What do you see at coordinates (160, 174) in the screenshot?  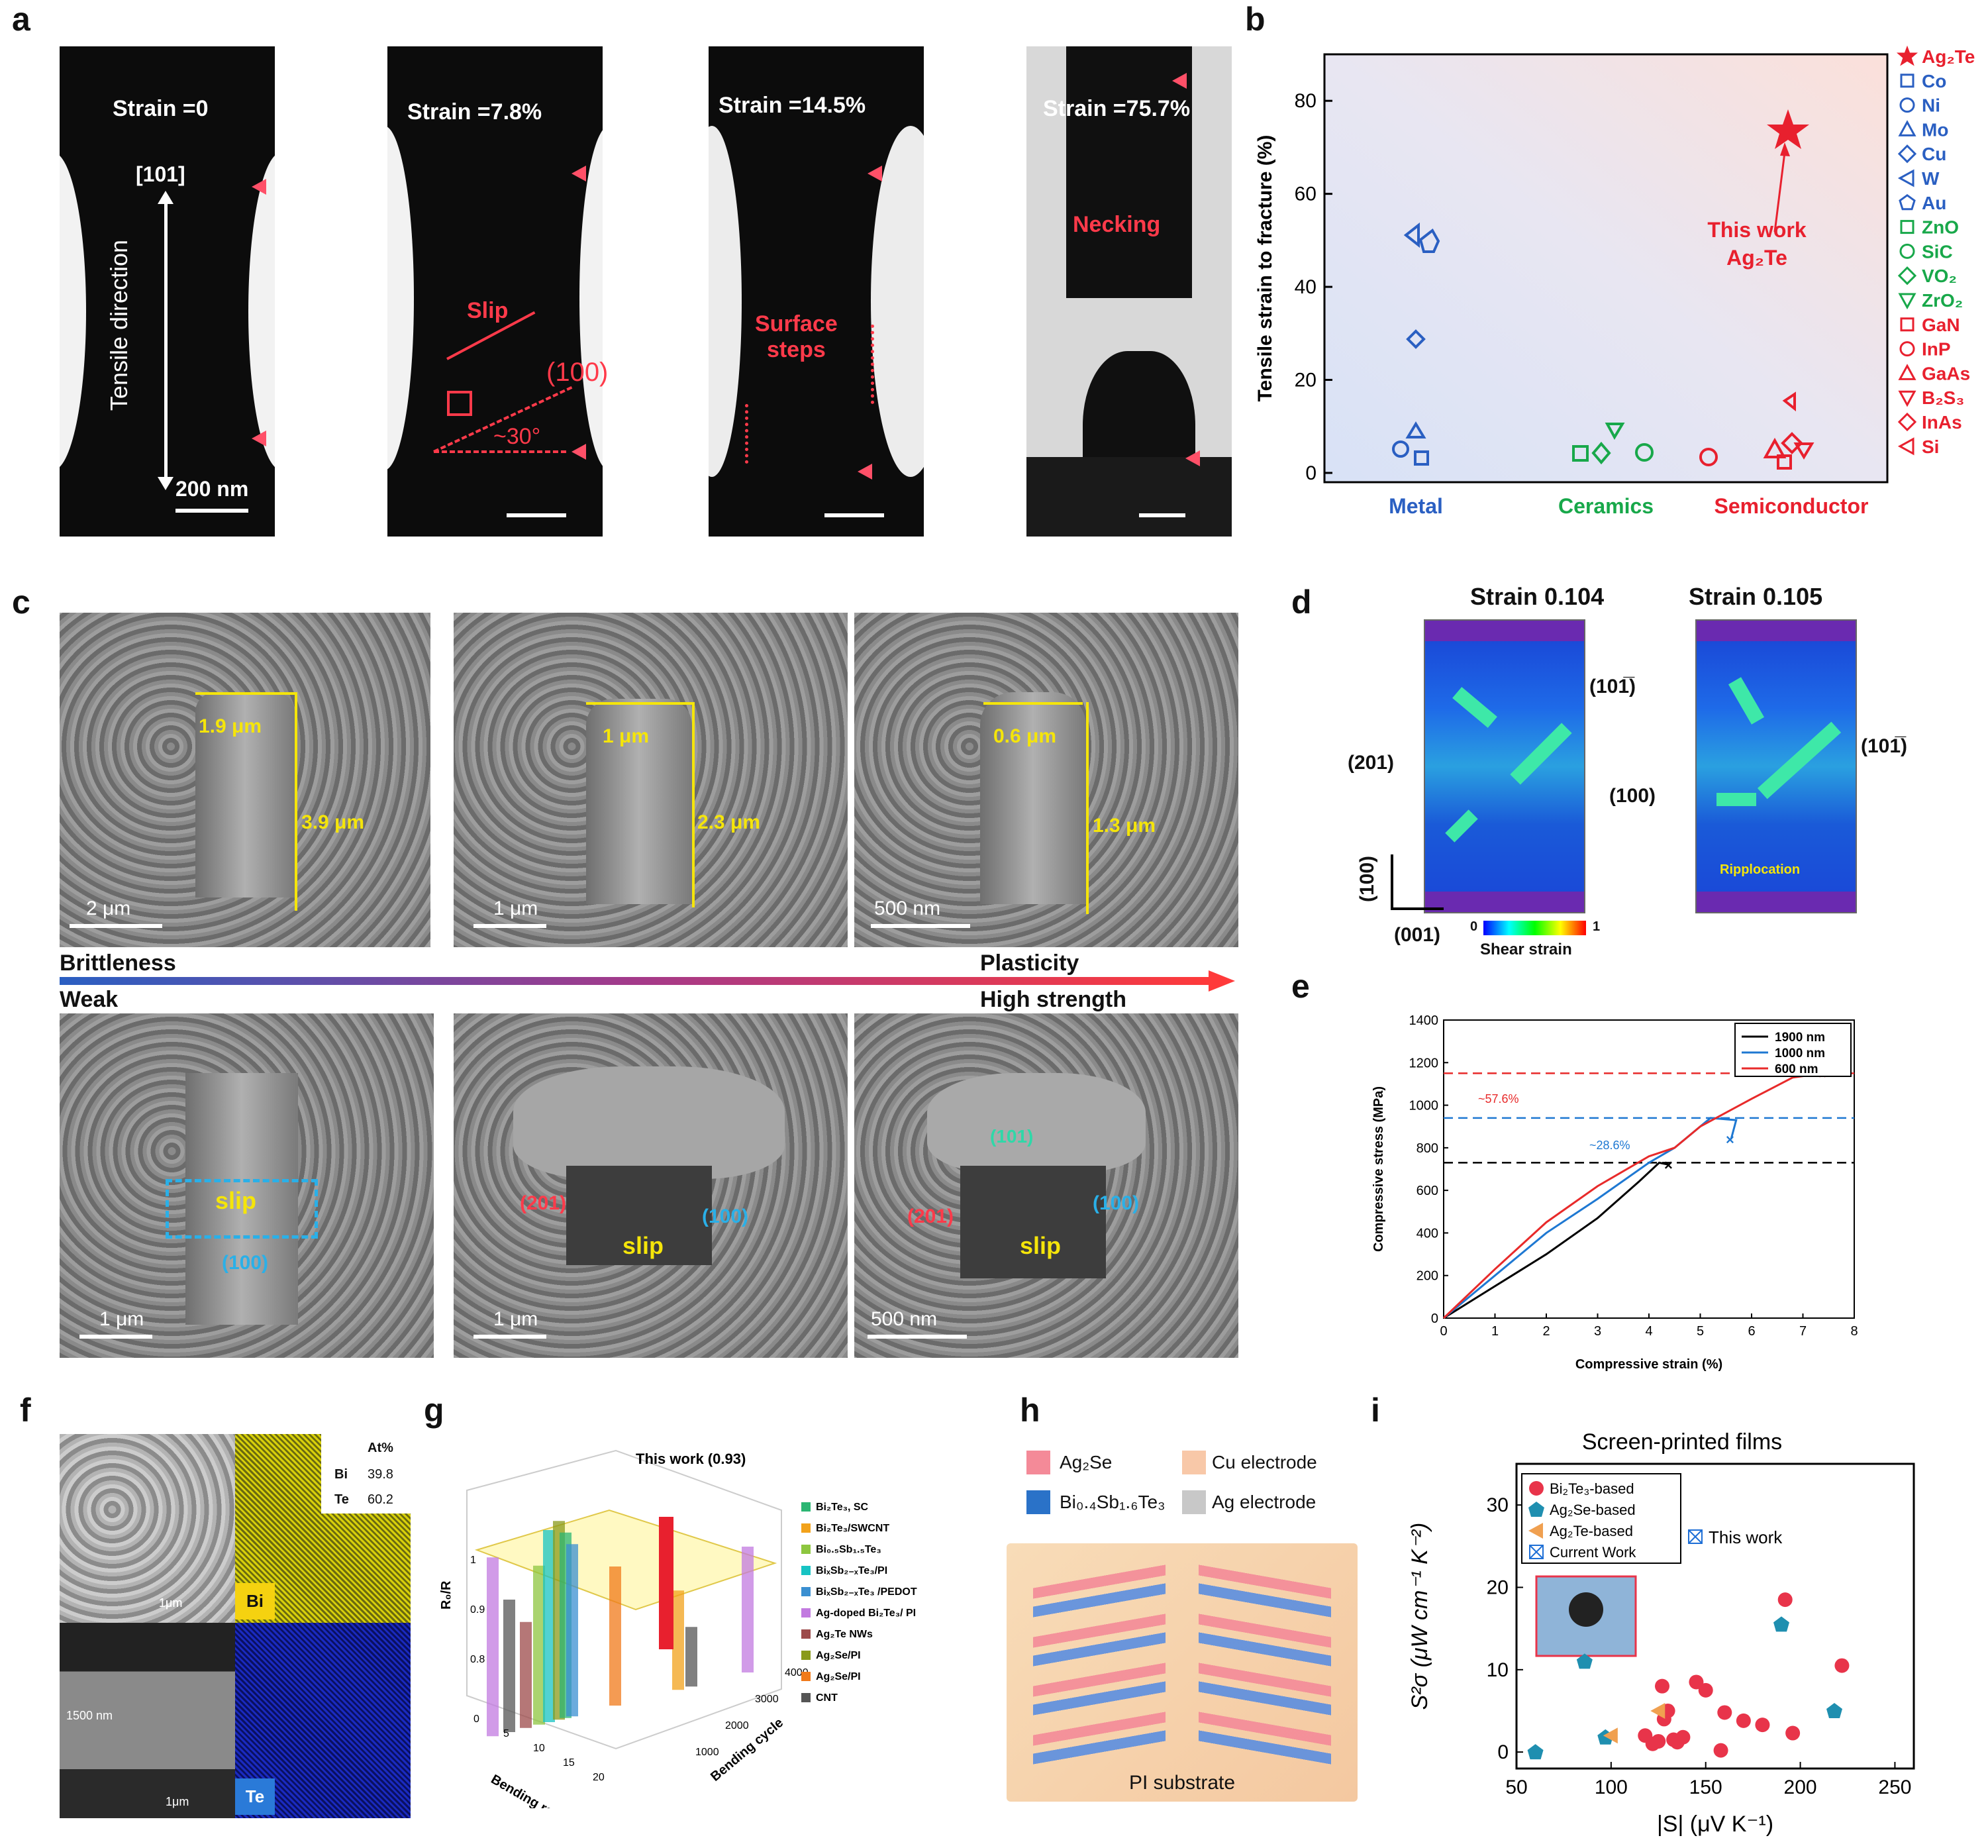 I see `axis-label: [101]` at bounding box center [160, 174].